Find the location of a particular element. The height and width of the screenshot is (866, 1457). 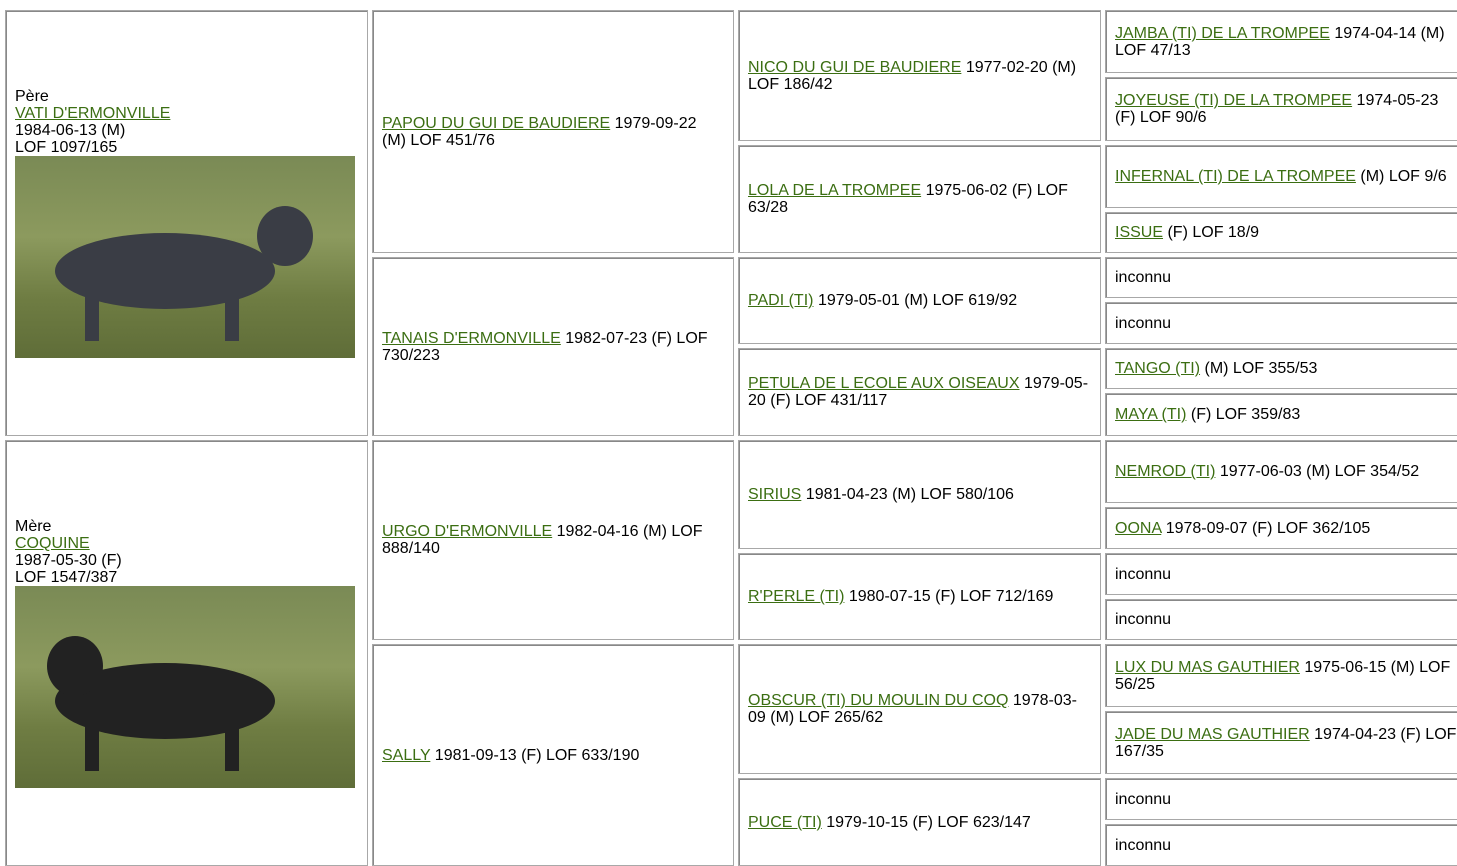

dog-info: 1979-05-01 (M) LOF 619/92 is located at coordinates (917, 300).